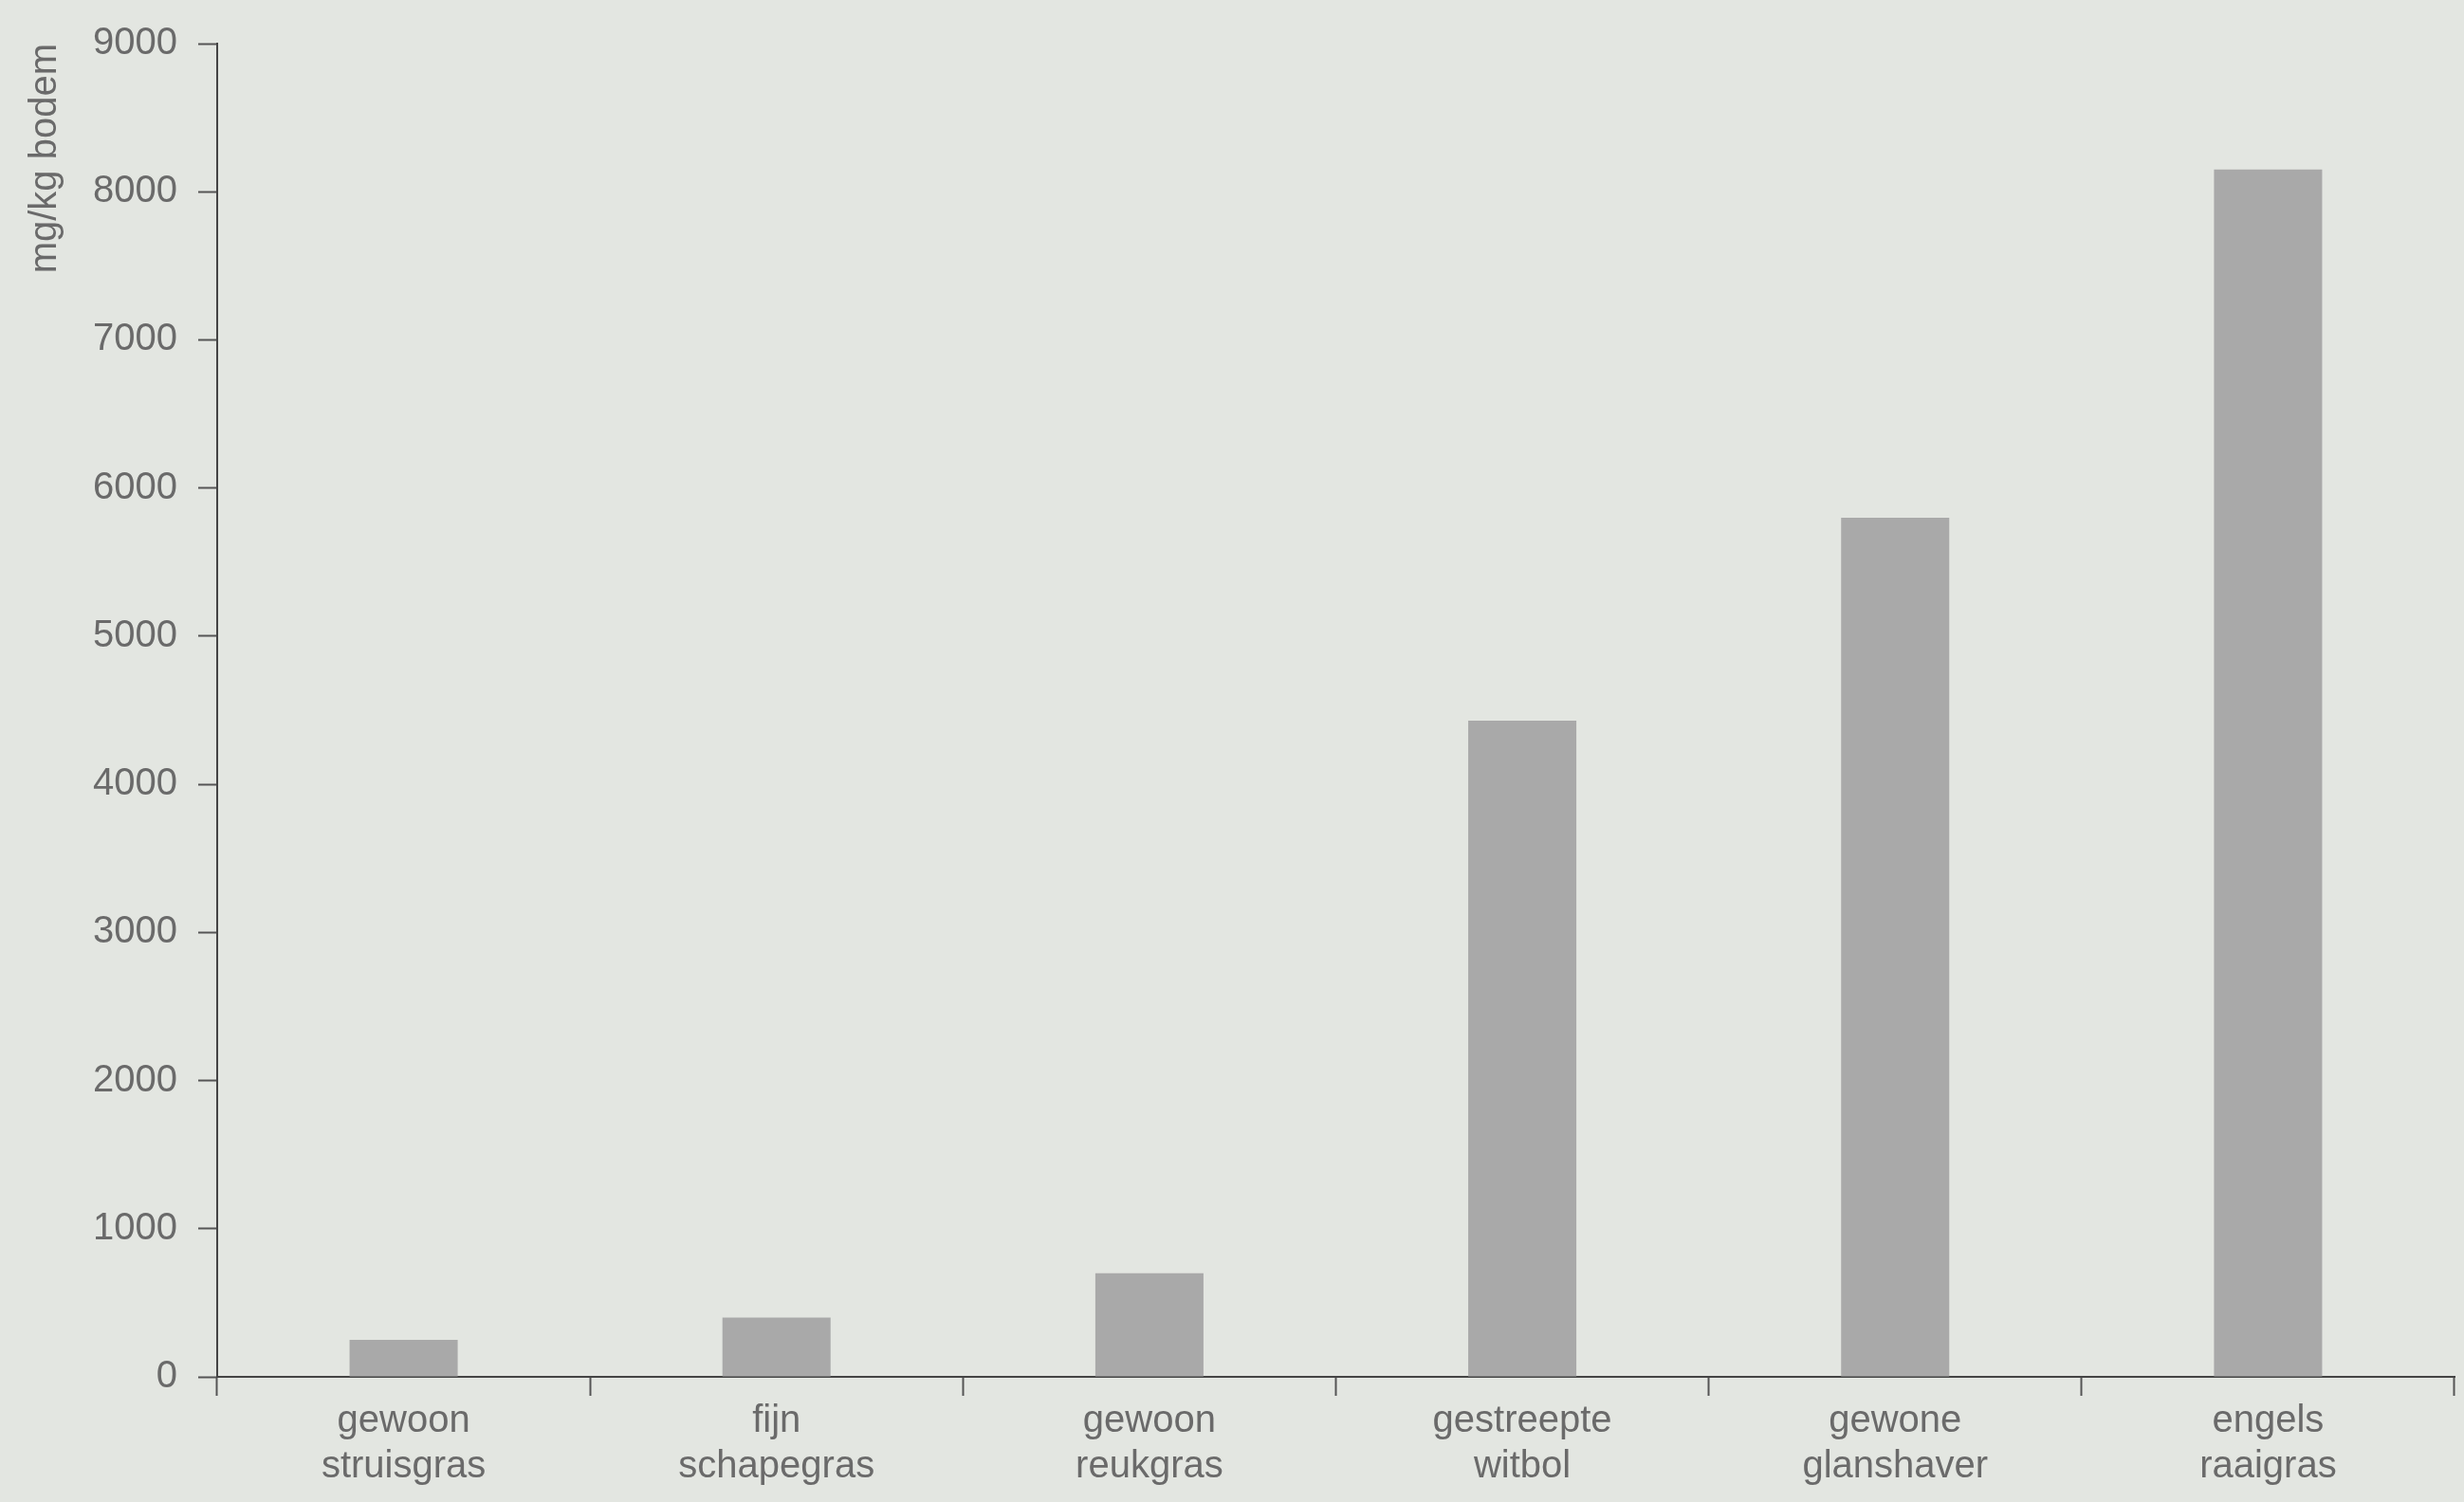 This screenshot has width=2464, height=1502. I want to click on y-tick-label: 2000, so click(135, 1077).